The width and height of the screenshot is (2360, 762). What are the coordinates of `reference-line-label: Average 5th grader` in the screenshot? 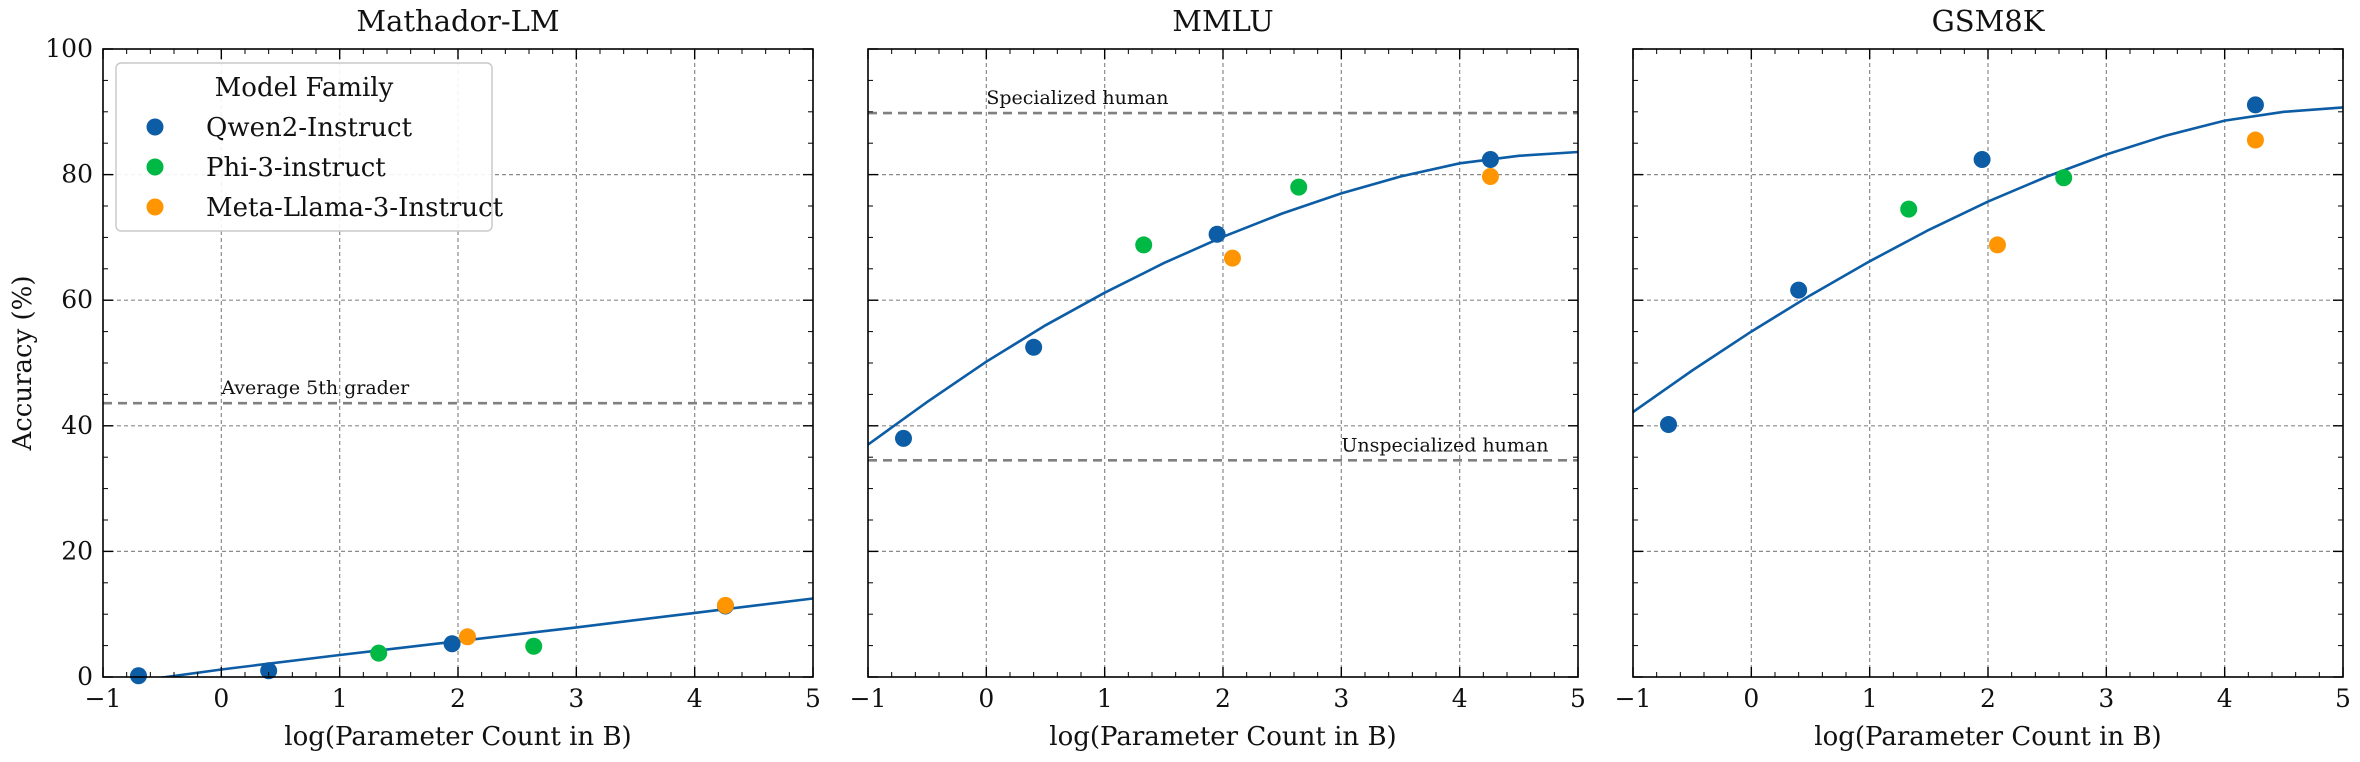 It's located at (315, 388).